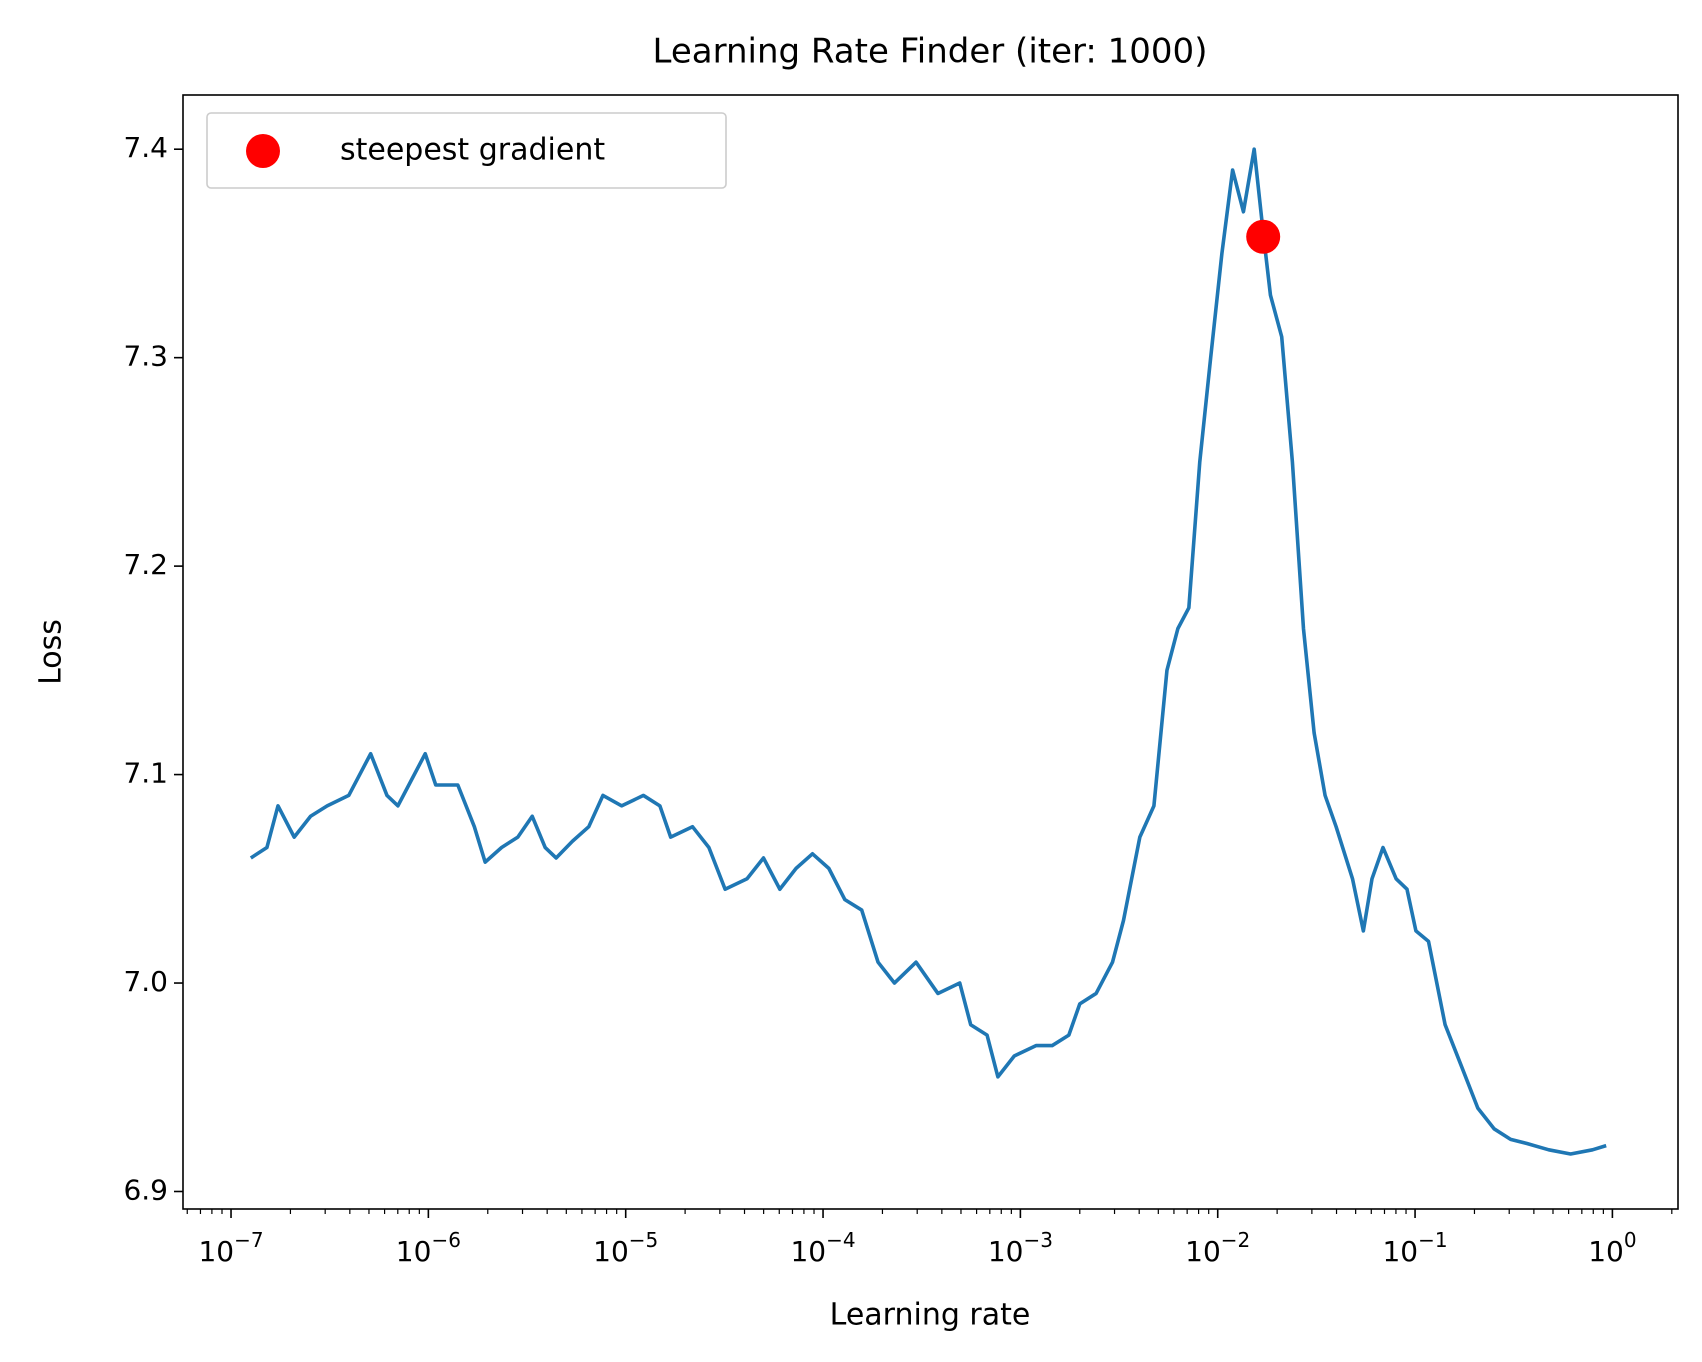  I want to click on x-tick-label: 10⁻⁴, so click(822, 1248).